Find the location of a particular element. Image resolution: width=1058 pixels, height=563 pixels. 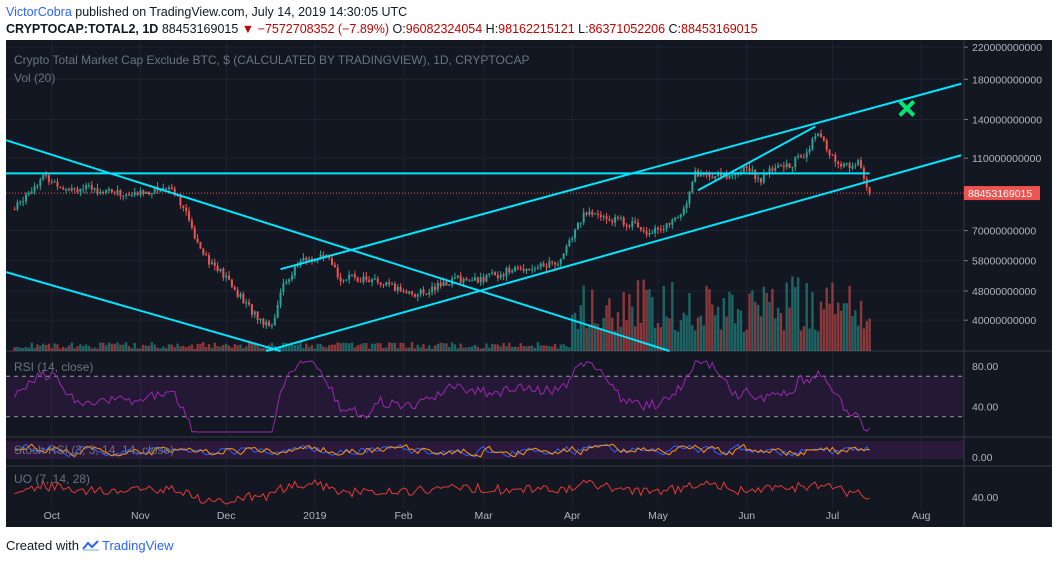

footer-brand: TradingView is located at coordinates (137, 545).